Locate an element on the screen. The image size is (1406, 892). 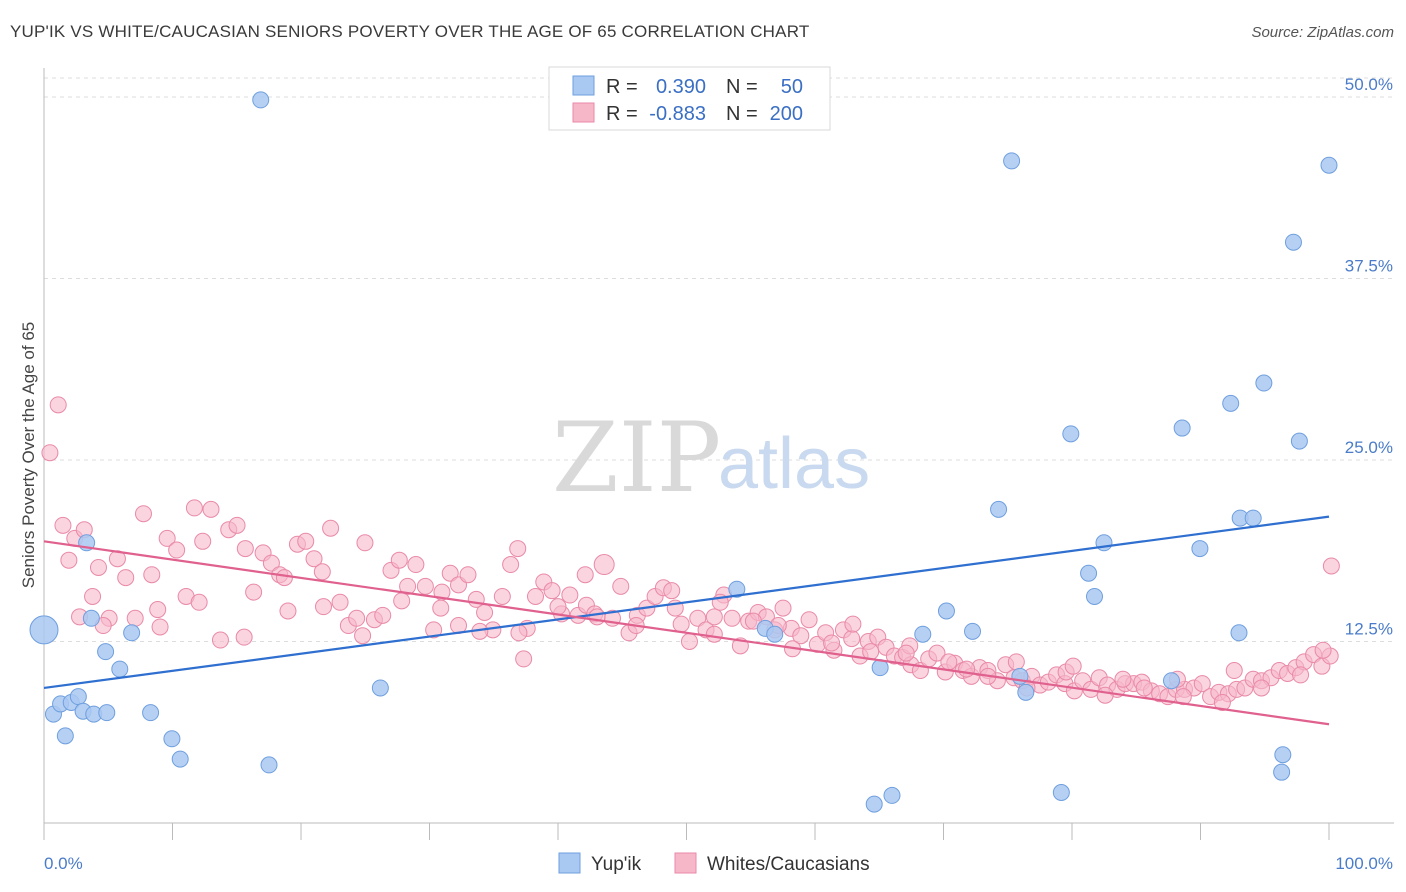
bottom-legend-swatch-whites is located at coordinates (685, 863).